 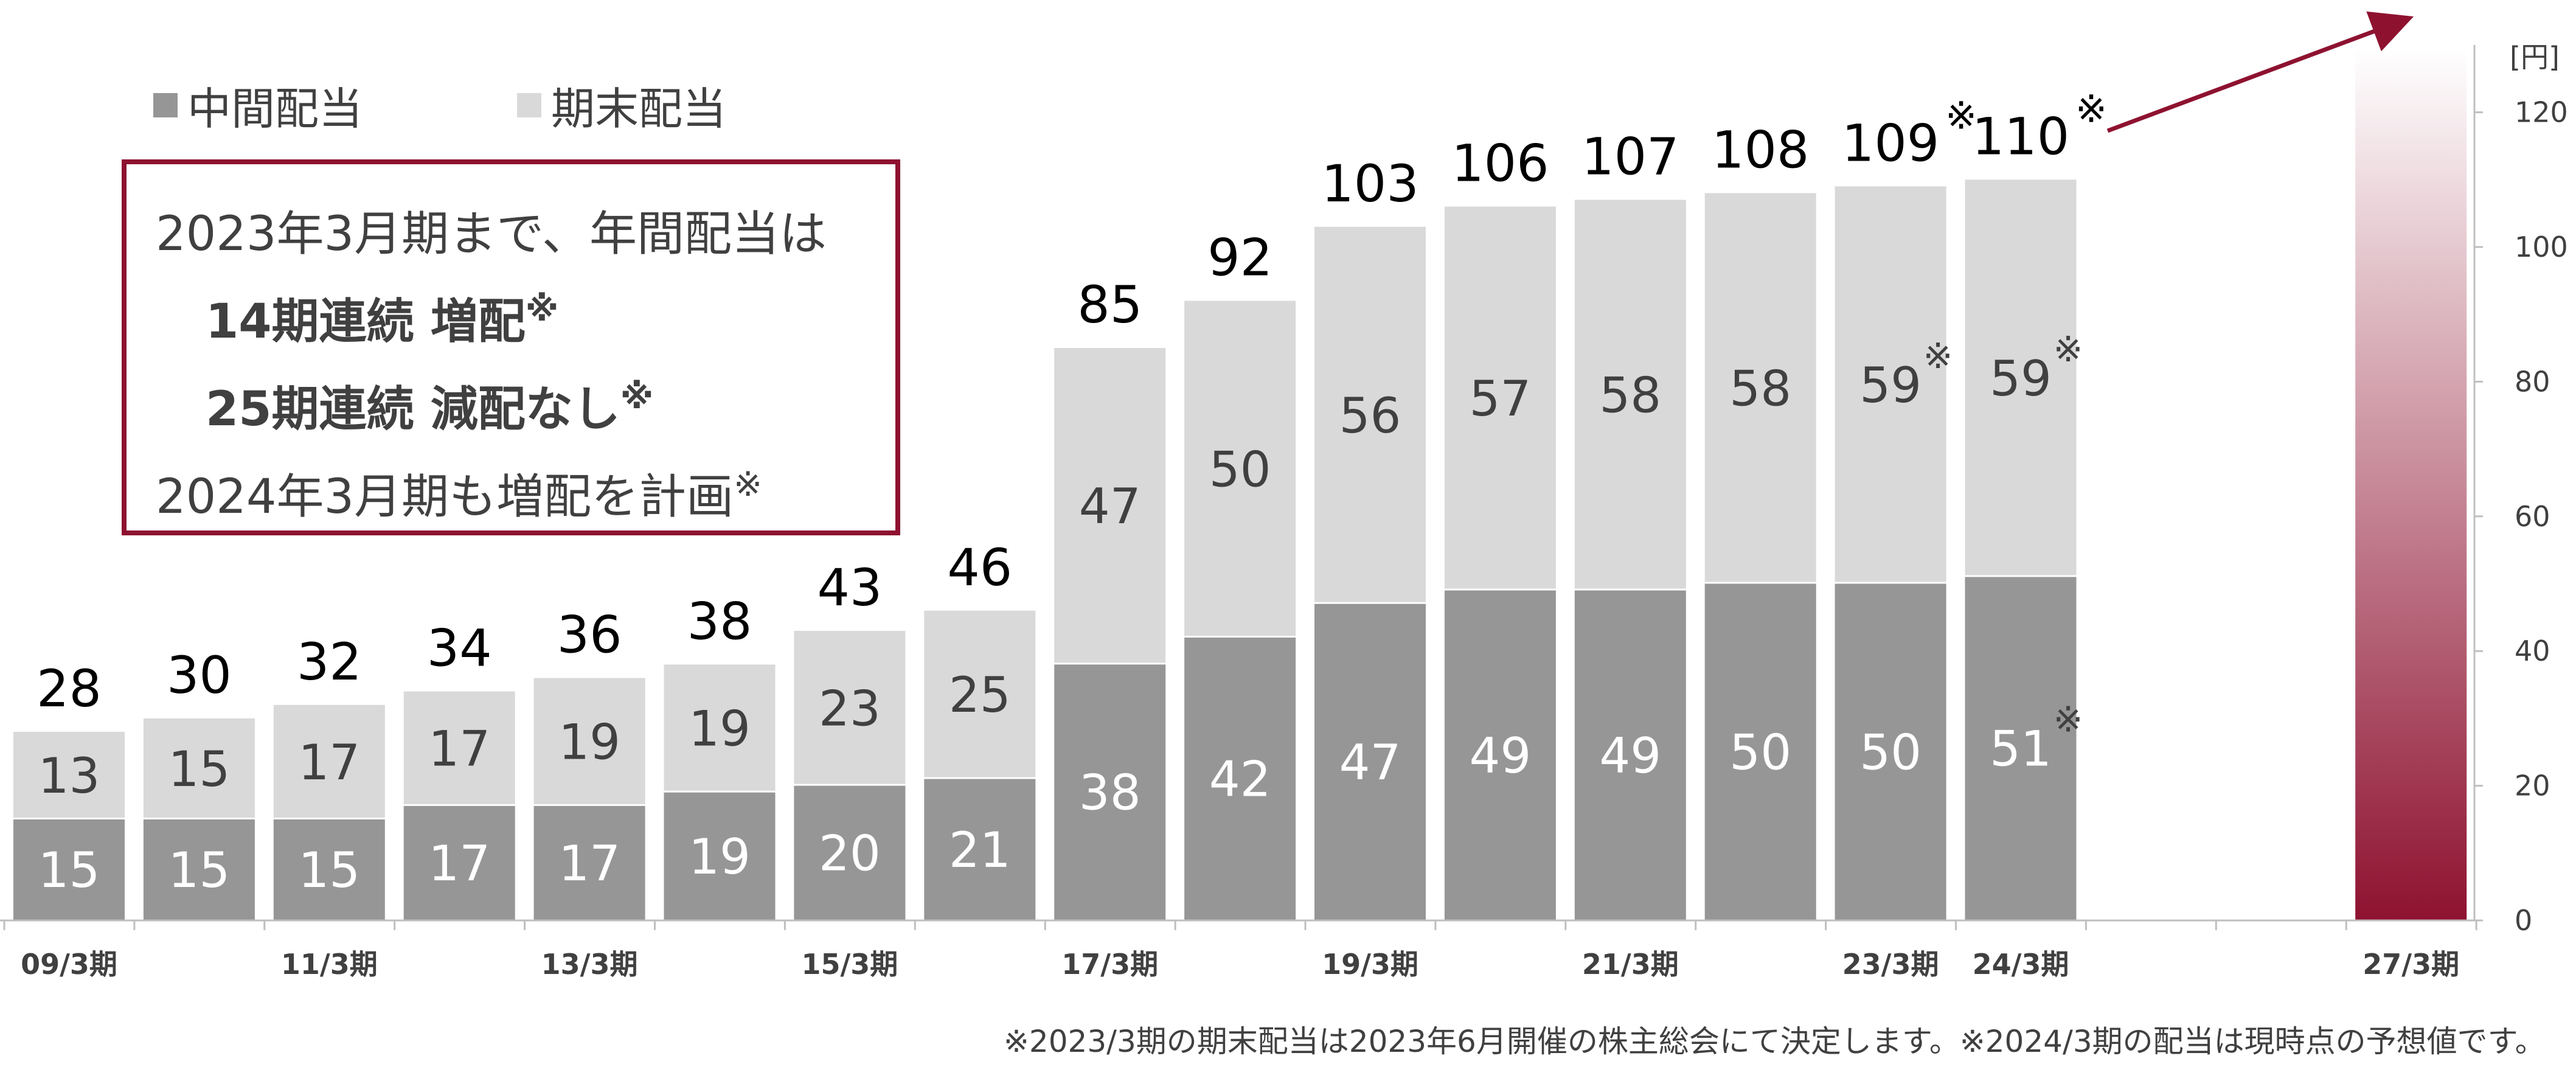 I want to click on data-label-total: 38, so click(x=719, y=621).